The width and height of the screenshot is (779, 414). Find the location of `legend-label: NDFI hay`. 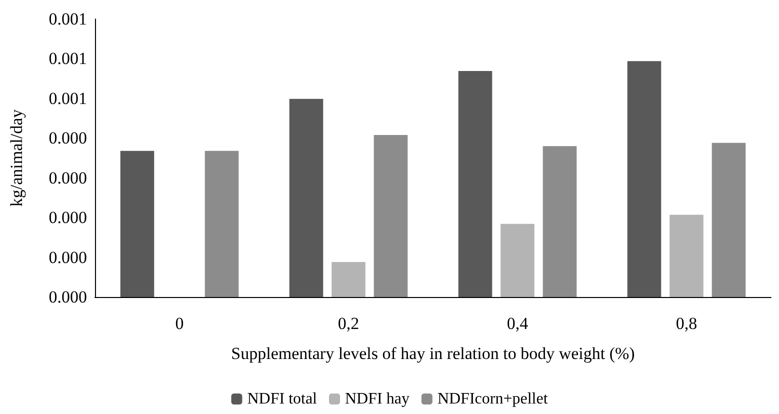

legend-label: NDFI hay is located at coordinates (377, 399).